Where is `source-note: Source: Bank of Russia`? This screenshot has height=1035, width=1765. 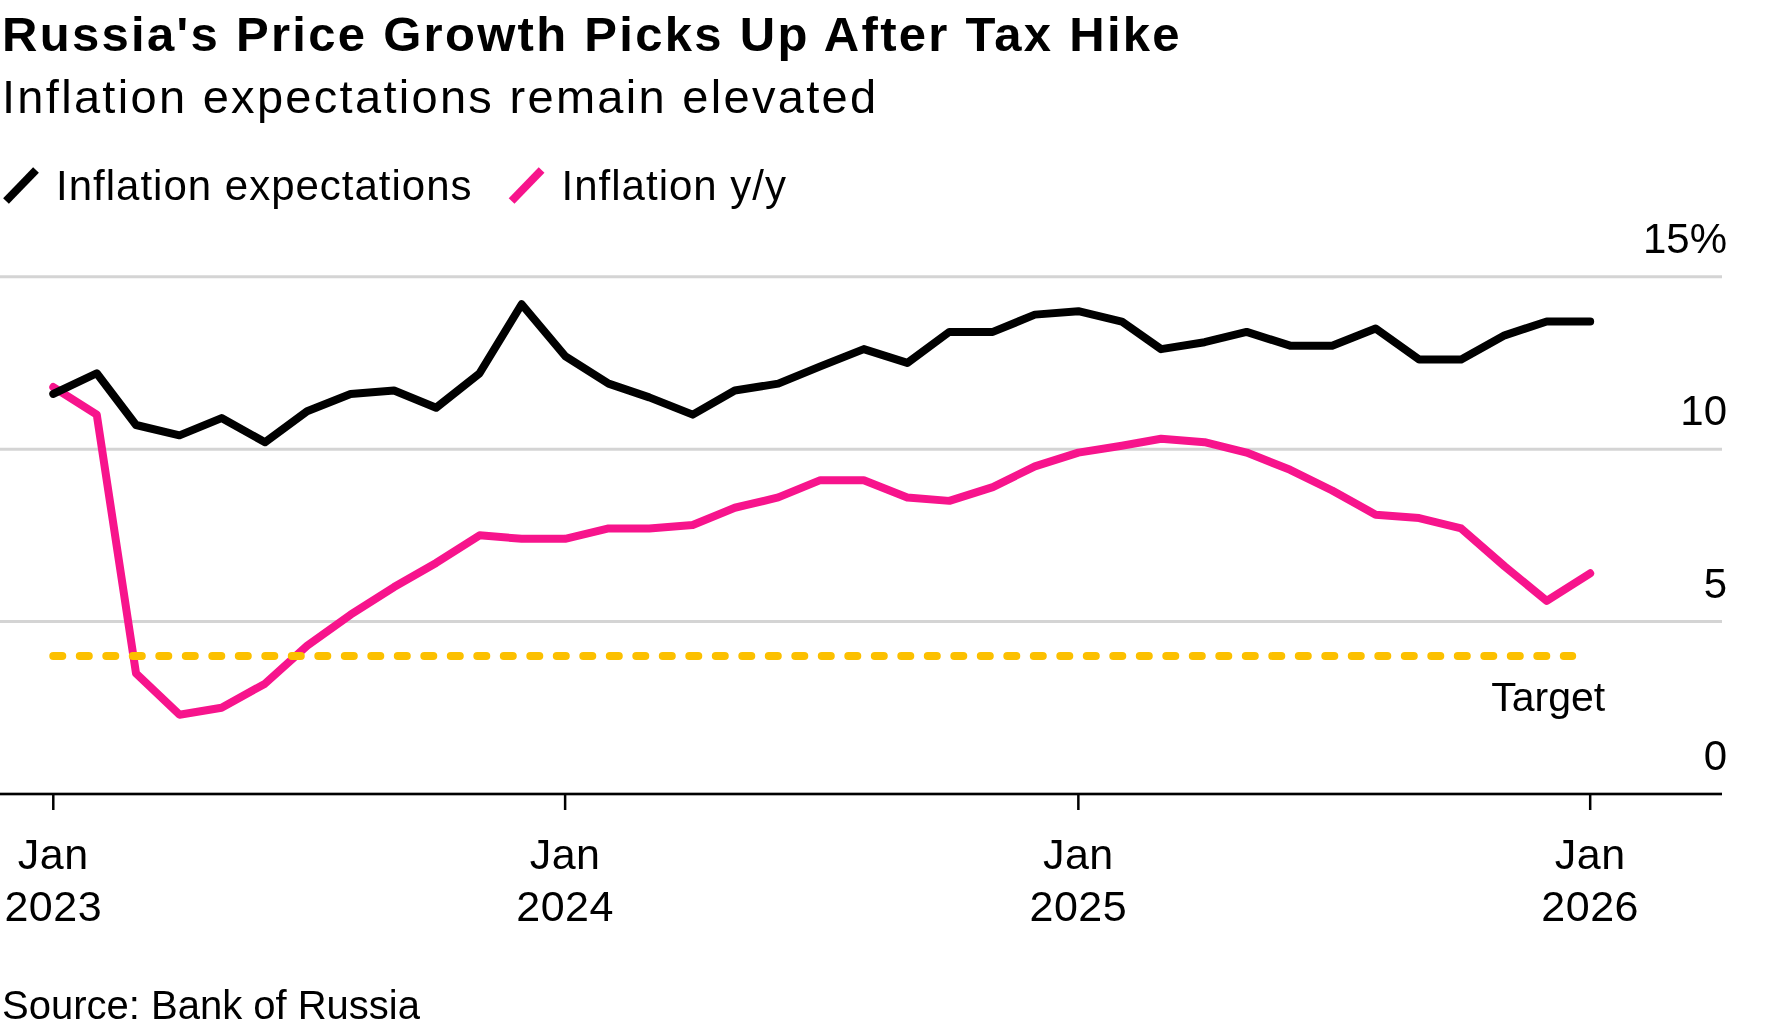 source-note: Source: Bank of Russia is located at coordinates (211, 1005).